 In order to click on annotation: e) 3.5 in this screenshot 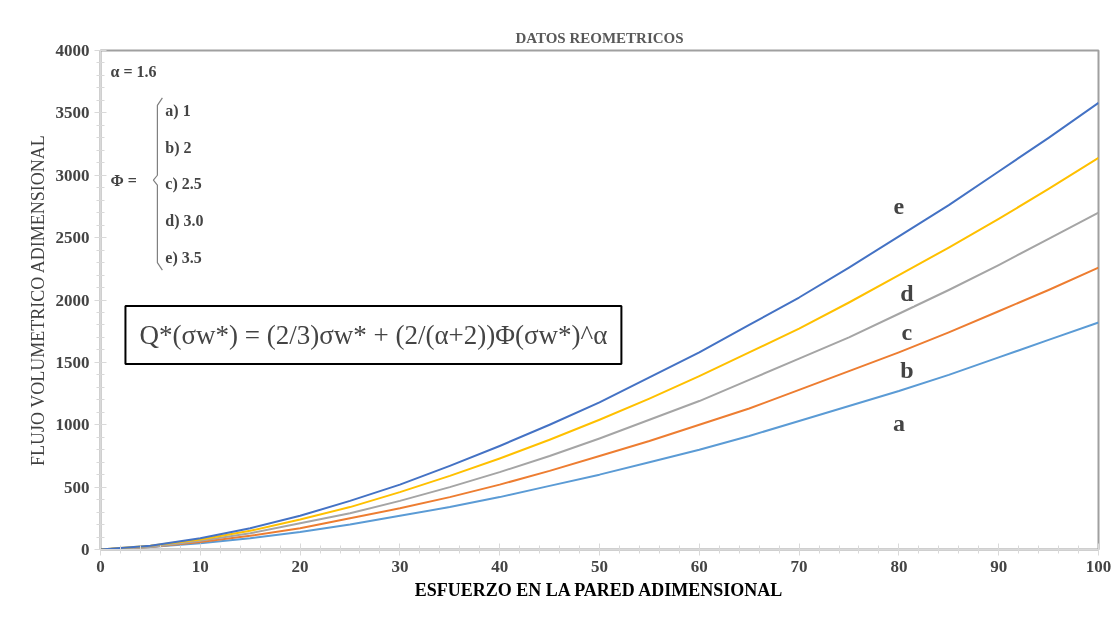, I will do `click(183, 258)`.